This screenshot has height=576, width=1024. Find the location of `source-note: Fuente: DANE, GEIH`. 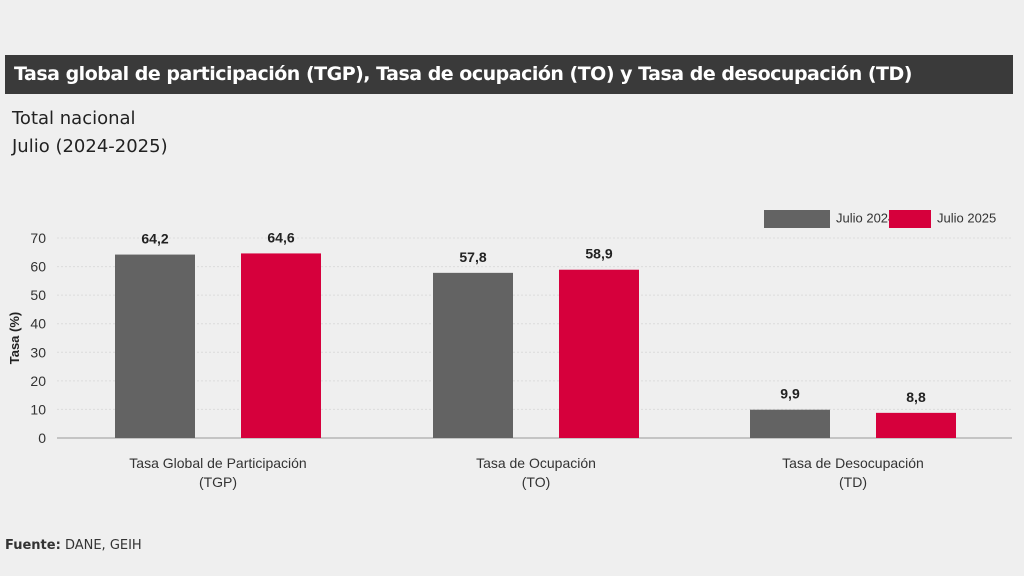

source-note: Fuente: DANE, GEIH is located at coordinates (73, 545).